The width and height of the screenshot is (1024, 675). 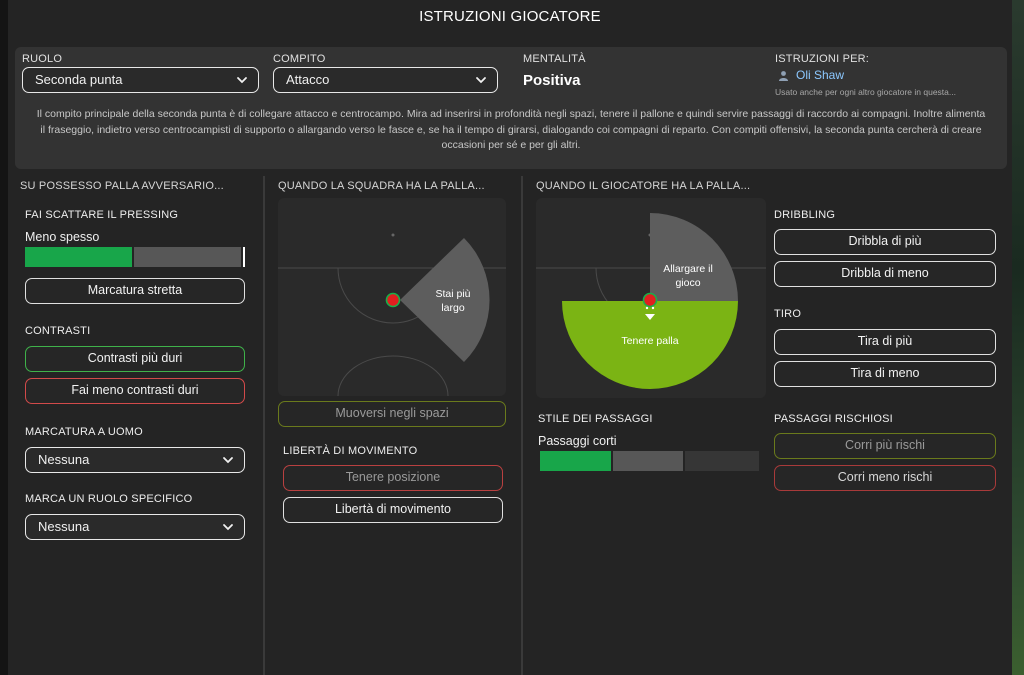 I want to click on compito-value: Attacco, so click(x=308, y=79).